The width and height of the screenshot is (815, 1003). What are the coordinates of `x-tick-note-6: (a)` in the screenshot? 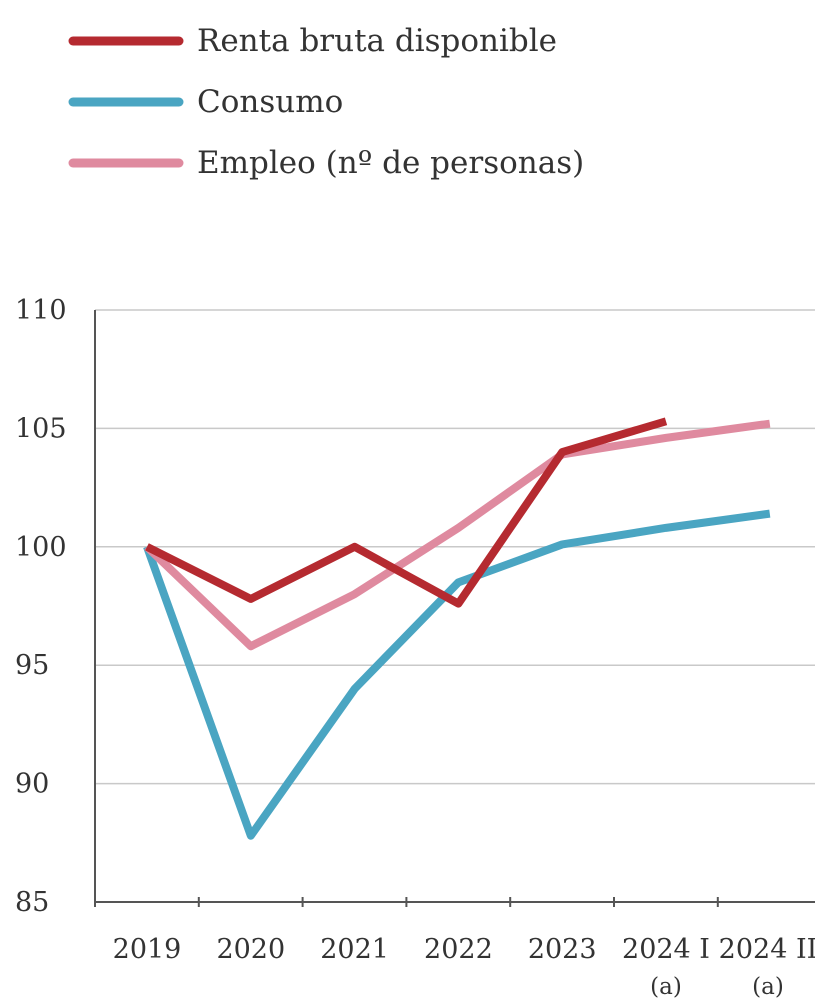 It's located at (666, 987).